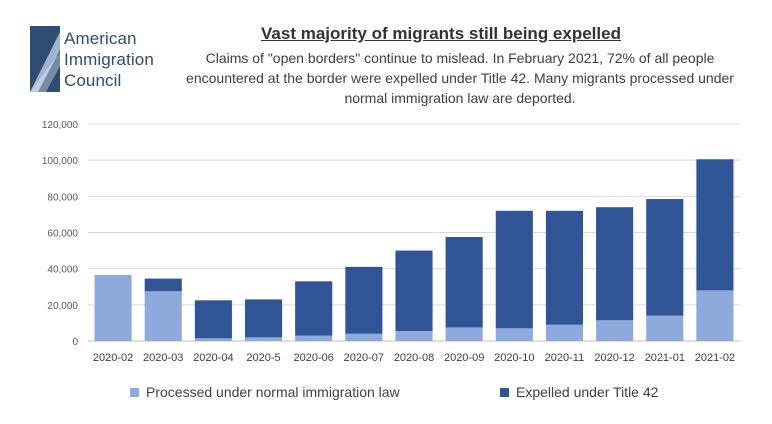  I want to click on y-tick-label: 120,000, so click(60, 125).